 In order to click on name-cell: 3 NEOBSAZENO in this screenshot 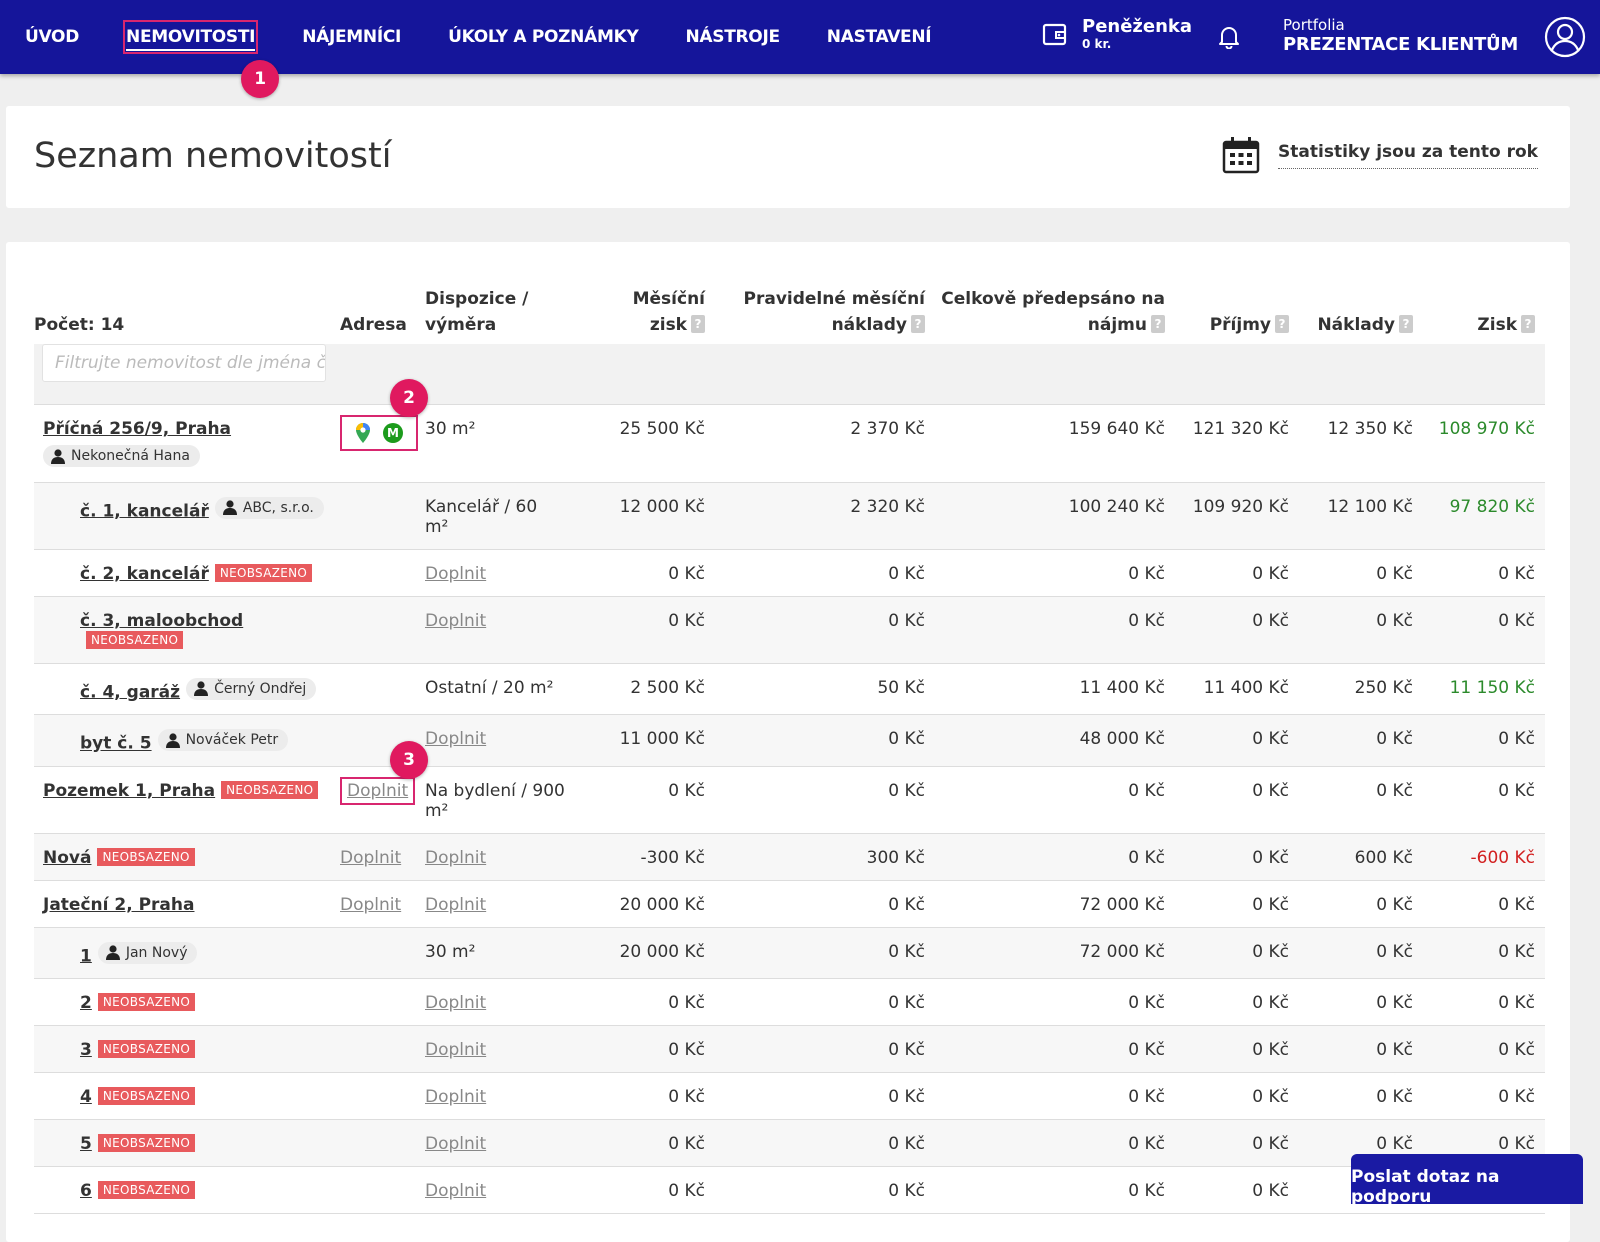, I will do `click(187, 1049)`.